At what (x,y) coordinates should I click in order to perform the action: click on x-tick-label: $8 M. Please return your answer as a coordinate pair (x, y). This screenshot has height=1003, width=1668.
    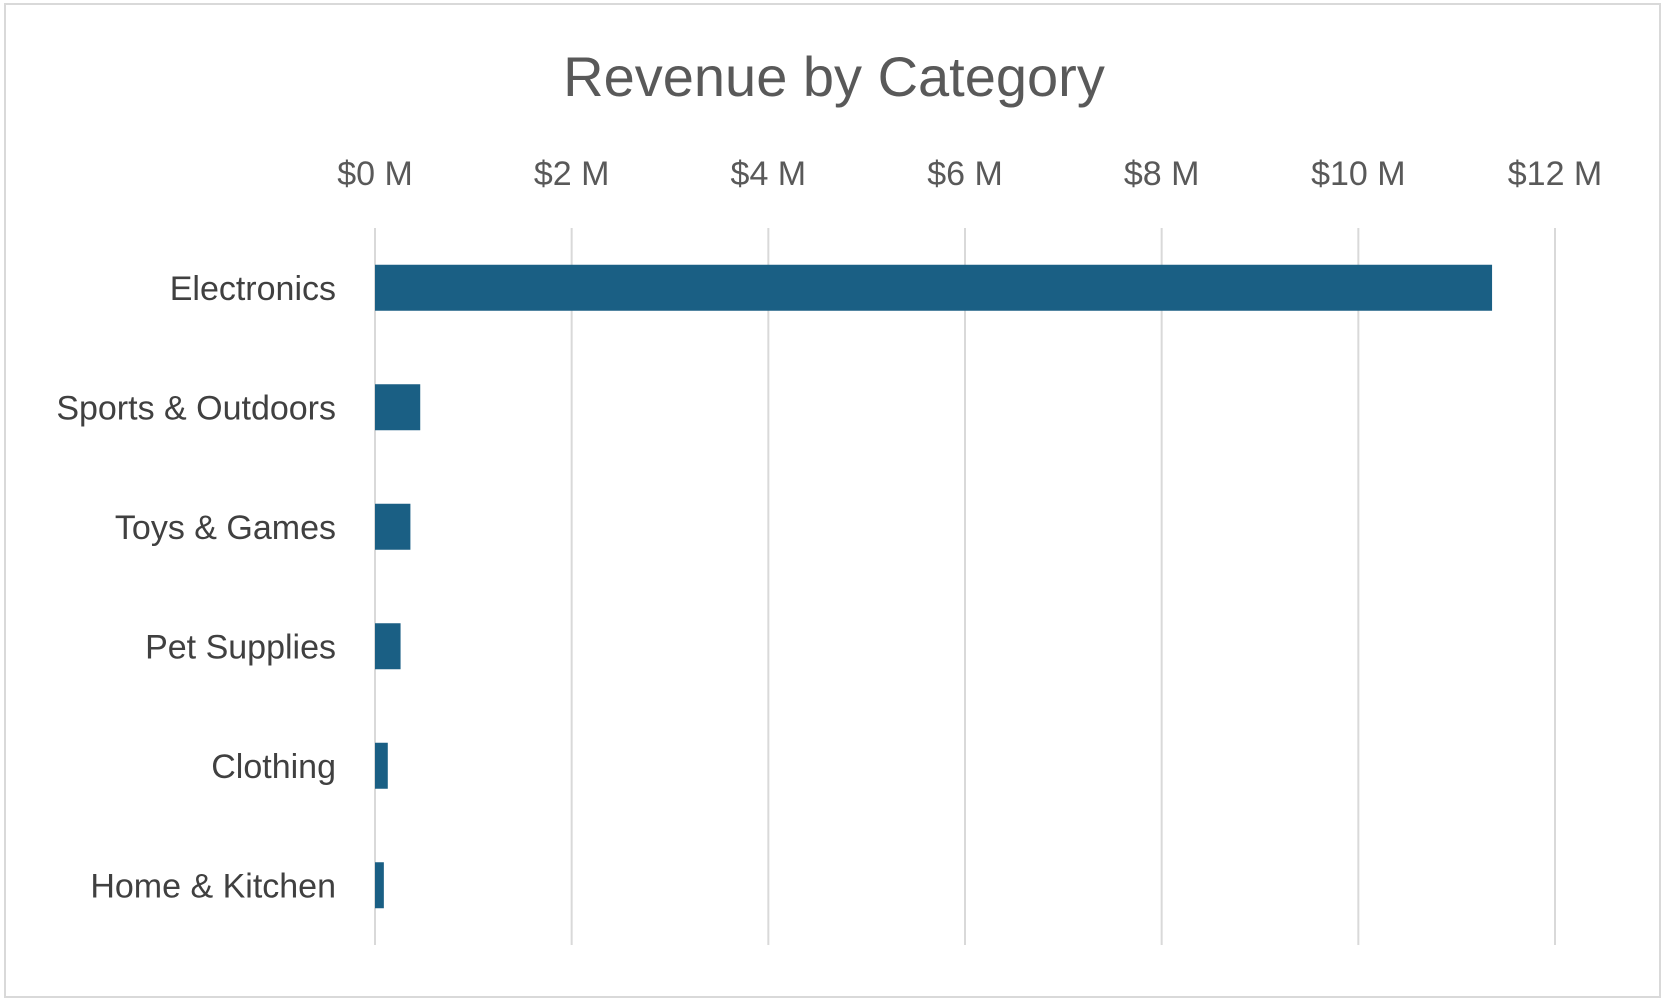
    Looking at the image, I should click on (1162, 174).